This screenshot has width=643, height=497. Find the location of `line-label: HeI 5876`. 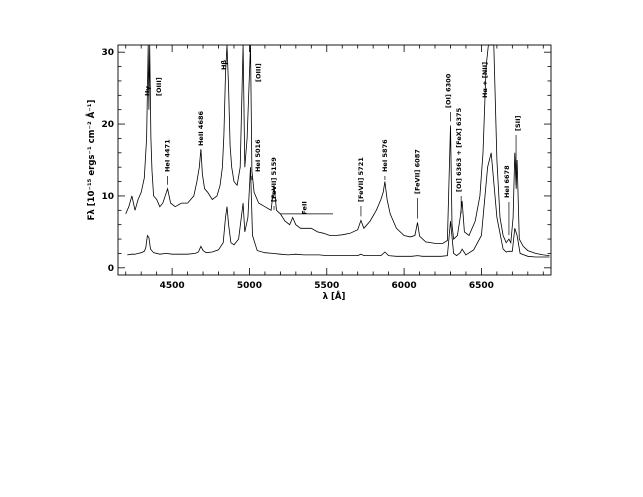

line-label: HeI 5876 is located at coordinates (385, 155).